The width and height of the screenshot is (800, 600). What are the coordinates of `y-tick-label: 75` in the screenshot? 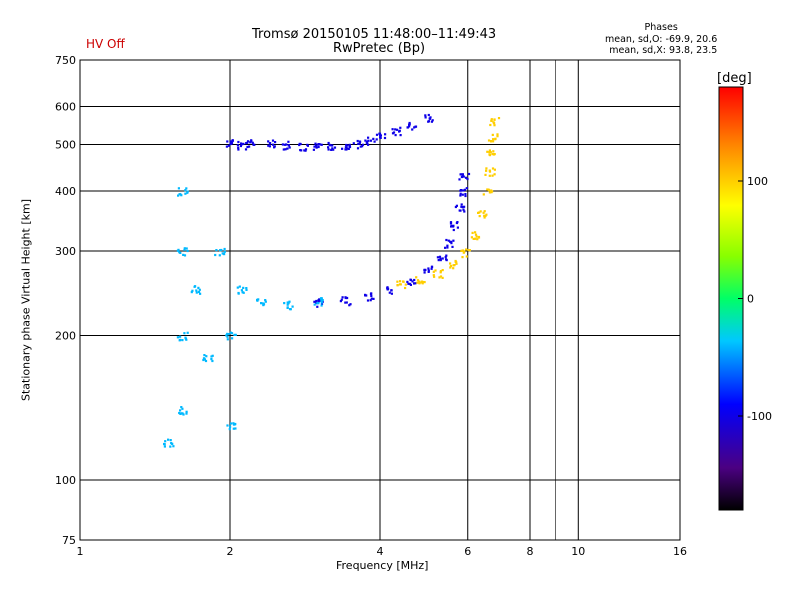 It's located at (69, 540).